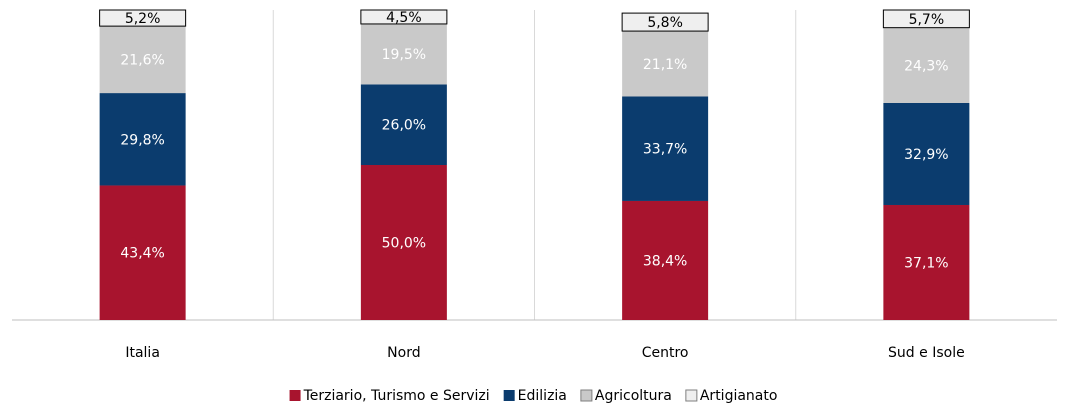 This screenshot has width=1067, height=410. I want to click on data-label: 19,5%, so click(404, 55).